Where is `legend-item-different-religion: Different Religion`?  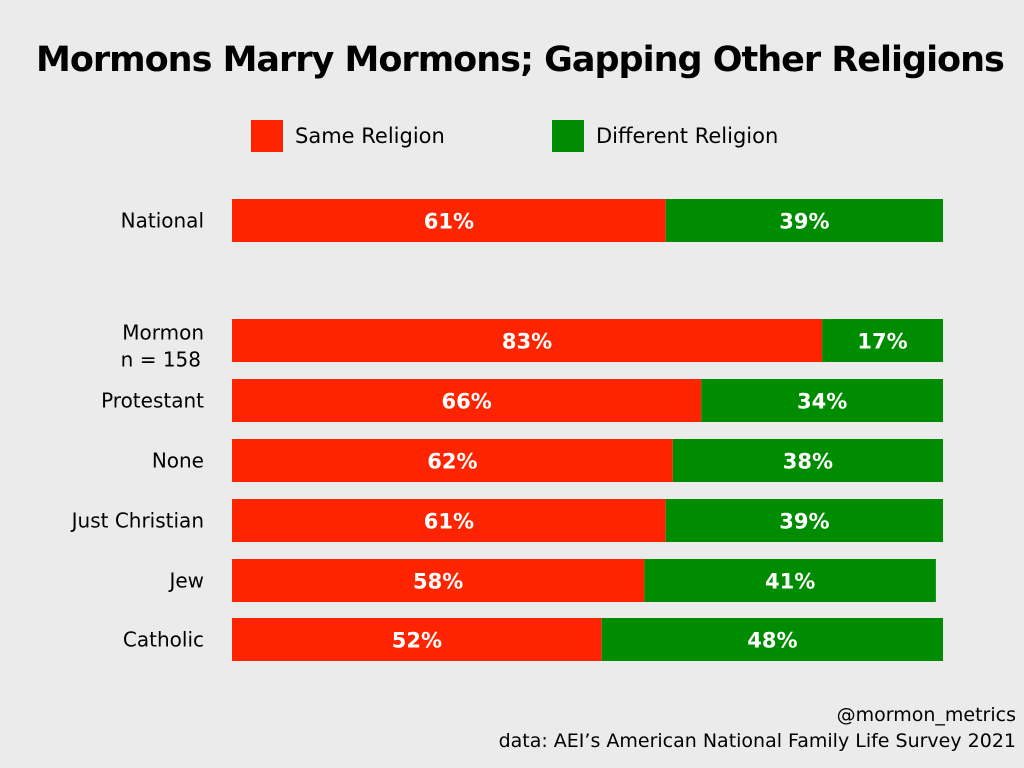
legend-item-different-religion: Different Religion is located at coordinates (665, 136).